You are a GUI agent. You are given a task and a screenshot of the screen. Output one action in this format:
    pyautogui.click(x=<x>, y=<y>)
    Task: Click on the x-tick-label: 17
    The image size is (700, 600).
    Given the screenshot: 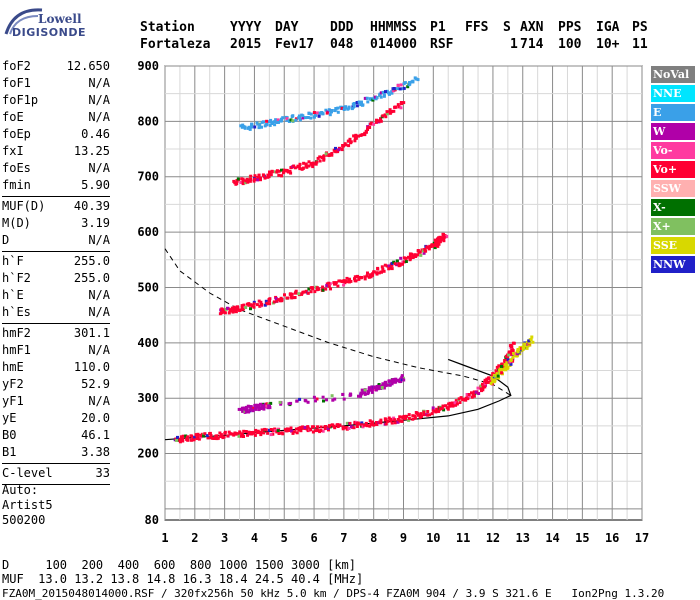 What is the action you would take?
    pyautogui.click(x=642, y=538)
    